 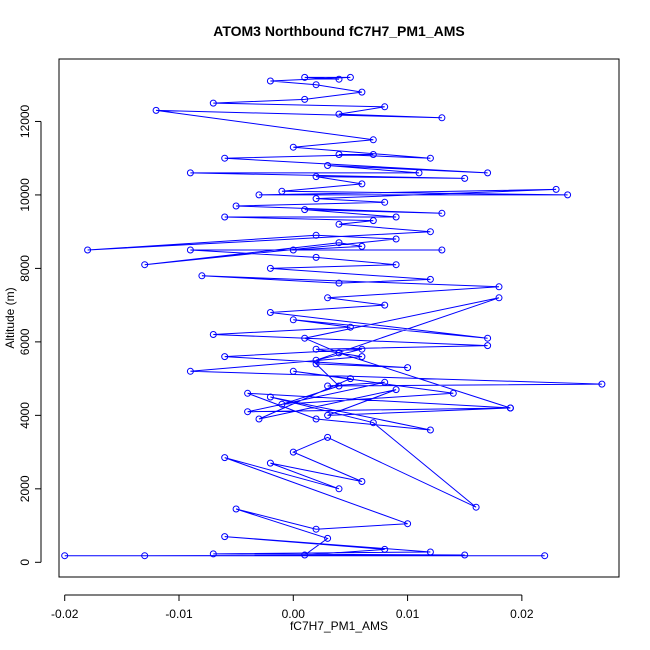 I want to click on x-axis-label: fC7H7_PM1_AMS, so click(x=339, y=626).